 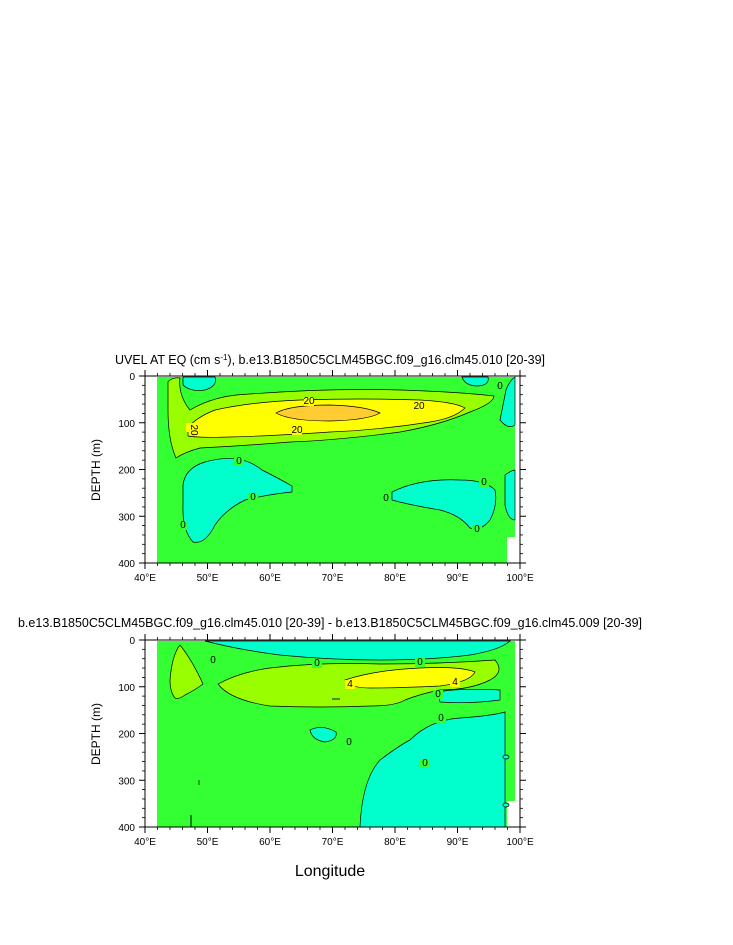 What do you see at coordinates (507, 401) in the screenshot?
I see `p1-negative-east` at bounding box center [507, 401].